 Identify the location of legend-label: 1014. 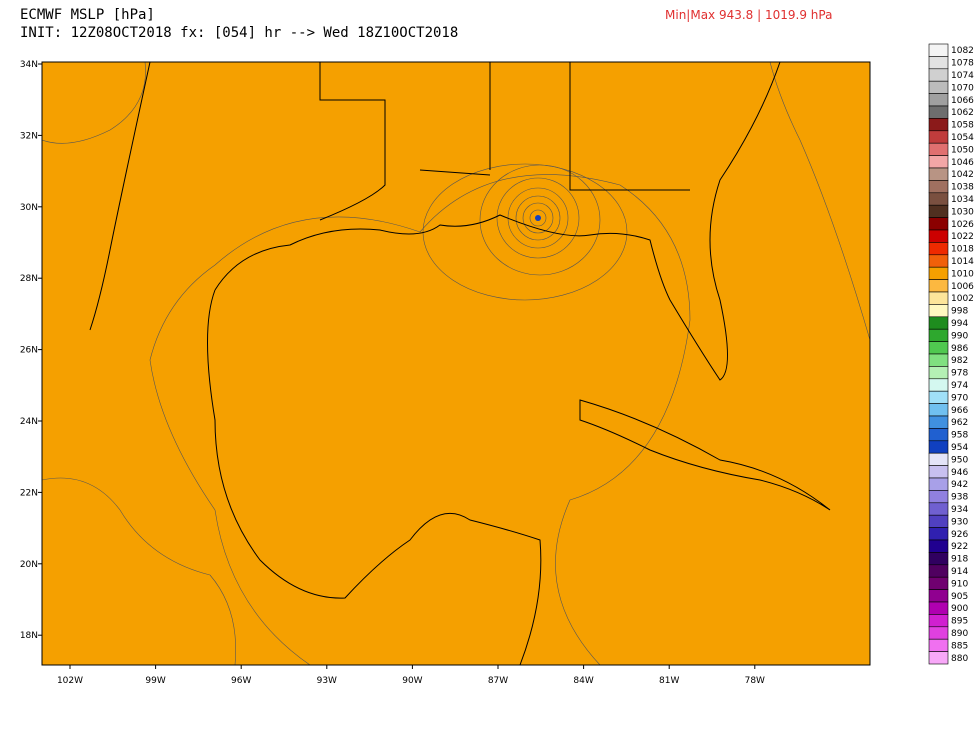
(962, 262).